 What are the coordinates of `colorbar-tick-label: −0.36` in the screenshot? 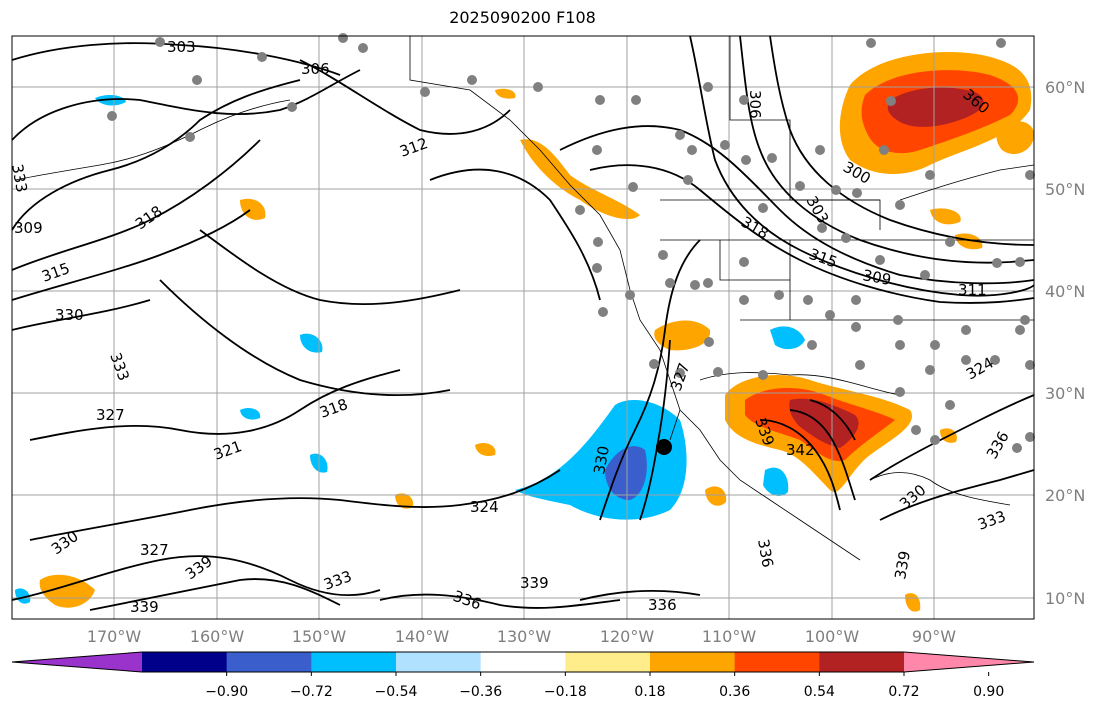 It's located at (480, 692).